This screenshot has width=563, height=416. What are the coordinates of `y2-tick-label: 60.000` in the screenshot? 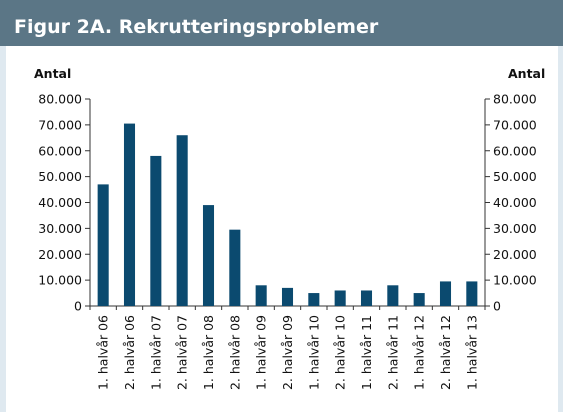 It's located at (515, 150).